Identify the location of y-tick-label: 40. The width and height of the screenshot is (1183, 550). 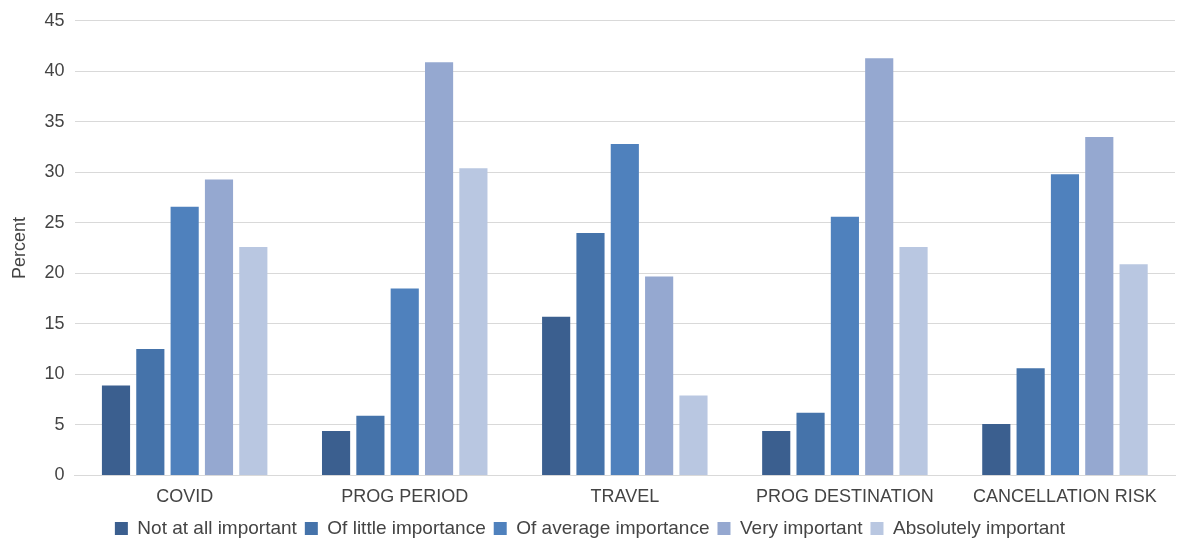
(54, 70).